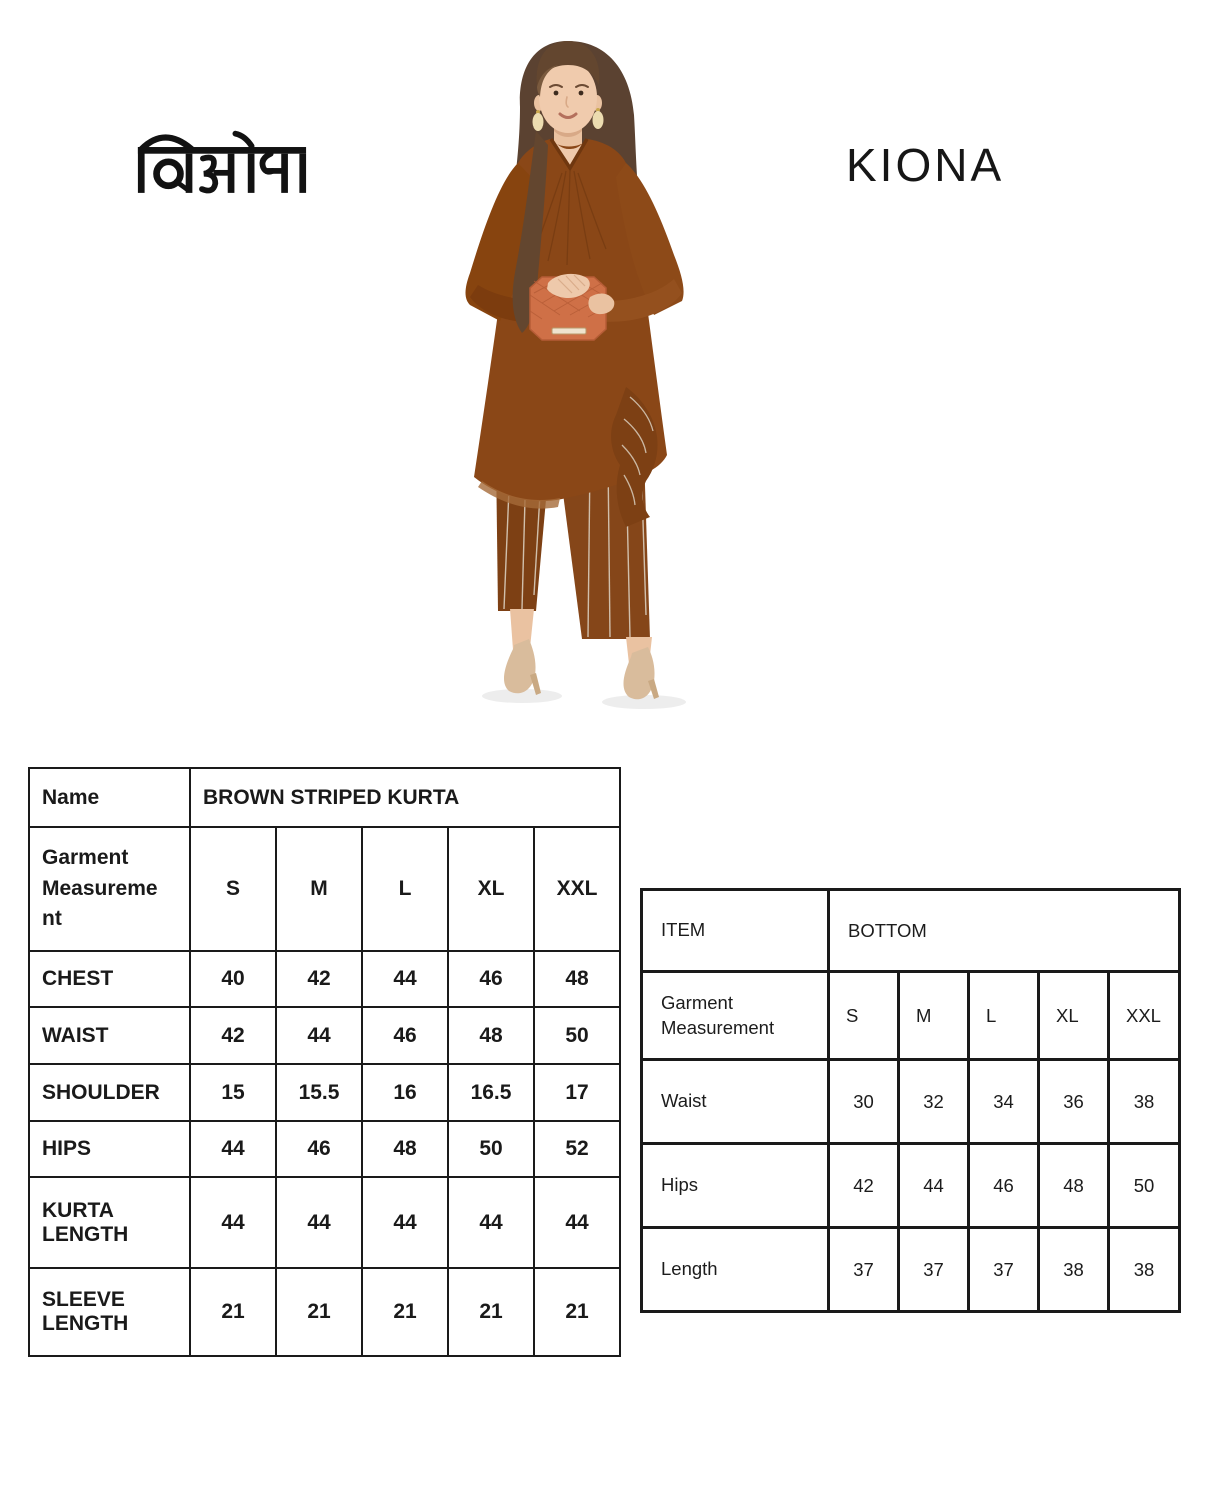 The height and width of the screenshot is (1502, 1228). What do you see at coordinates (1003, 1101) in the screenshot?
I see `value-cell: 34` at bounding box center [1003, 1101].